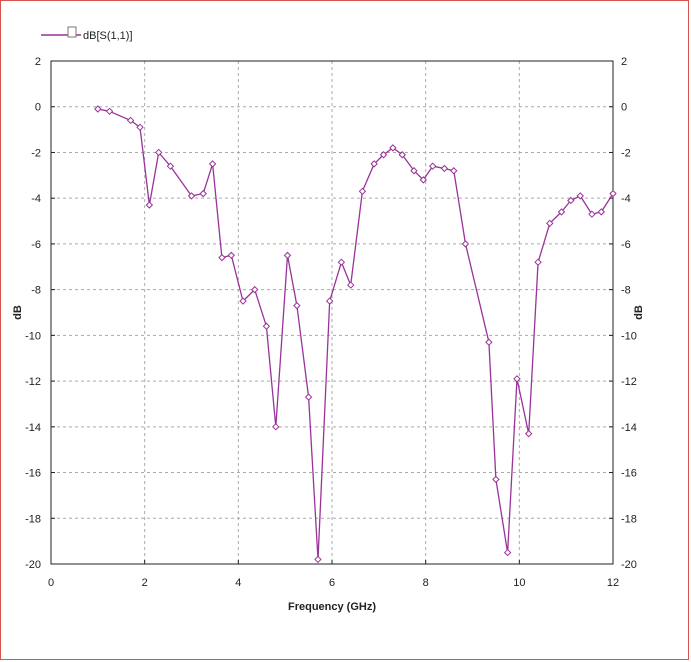 The image size is (691, 662). What do you see at coordinates (333, 574) in the screenshot?
I see `x-axis: 0 2 4 6 8 10 12` at bounding box center [333, 574].